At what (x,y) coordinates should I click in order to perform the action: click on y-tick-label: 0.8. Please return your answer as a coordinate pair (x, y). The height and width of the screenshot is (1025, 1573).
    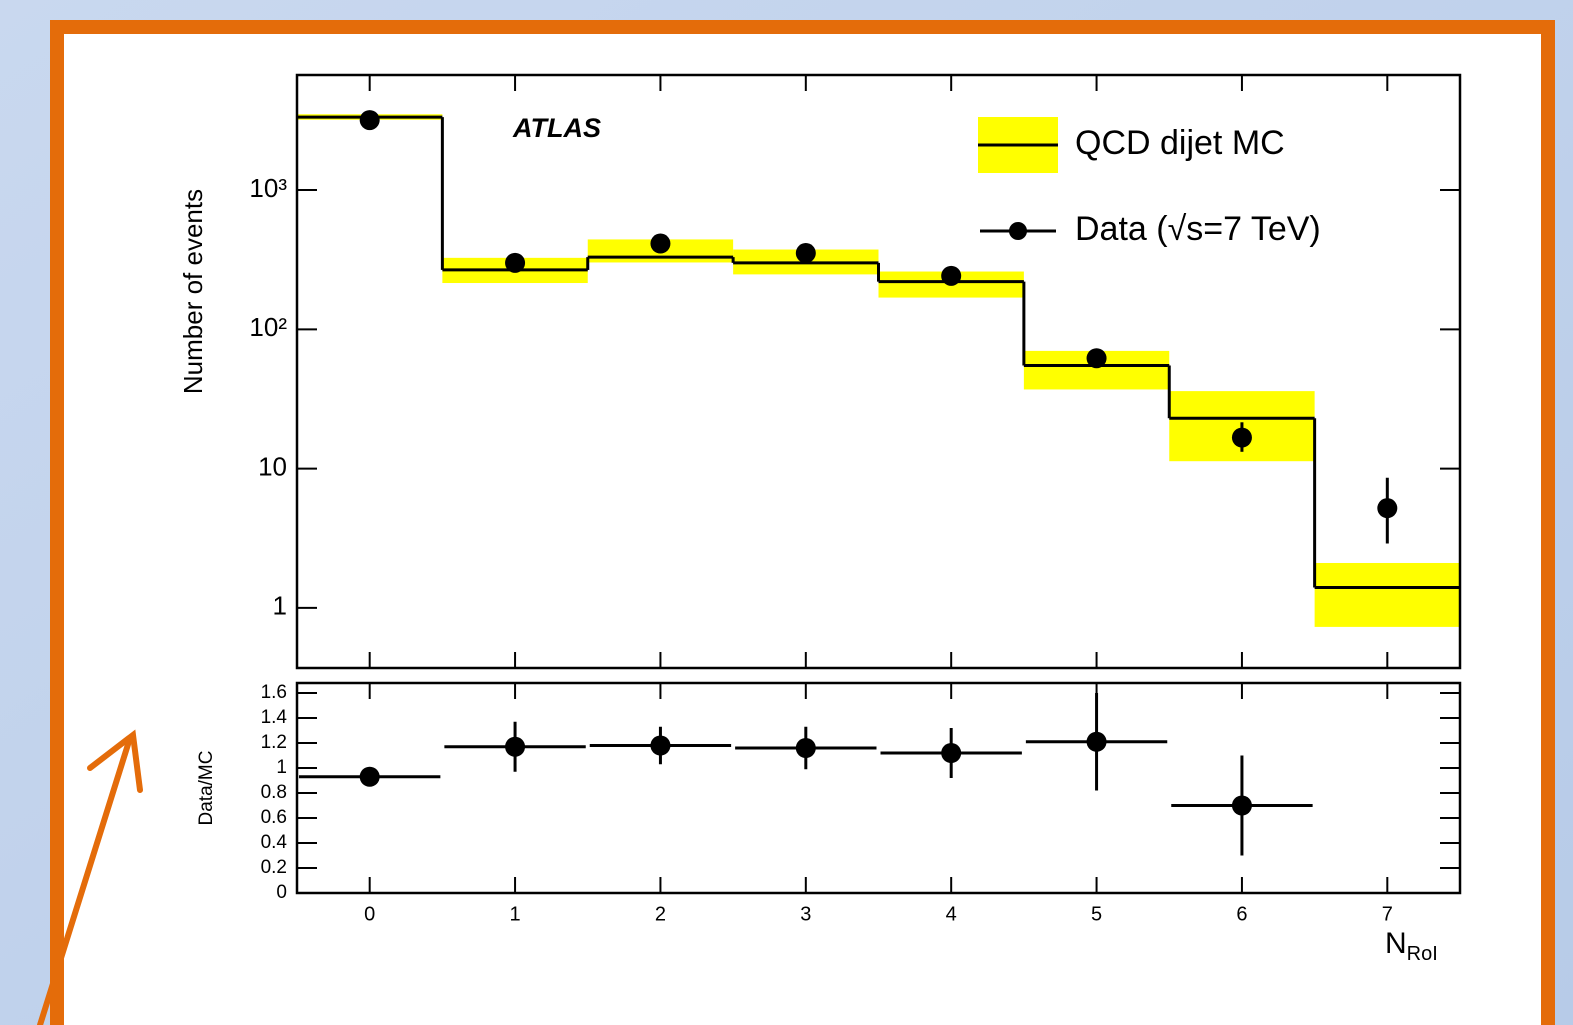
    Looking at the image, I should click on (274, 792).